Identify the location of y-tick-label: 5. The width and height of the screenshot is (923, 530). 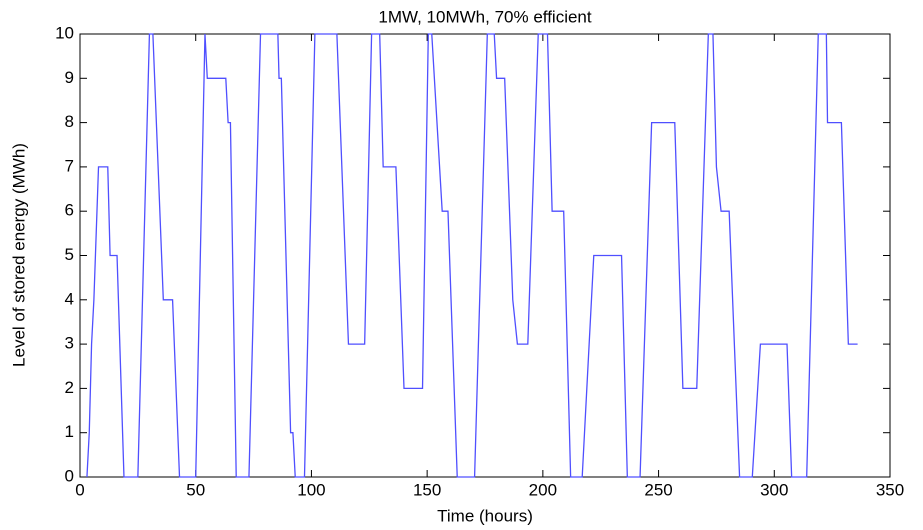
(69, 254).